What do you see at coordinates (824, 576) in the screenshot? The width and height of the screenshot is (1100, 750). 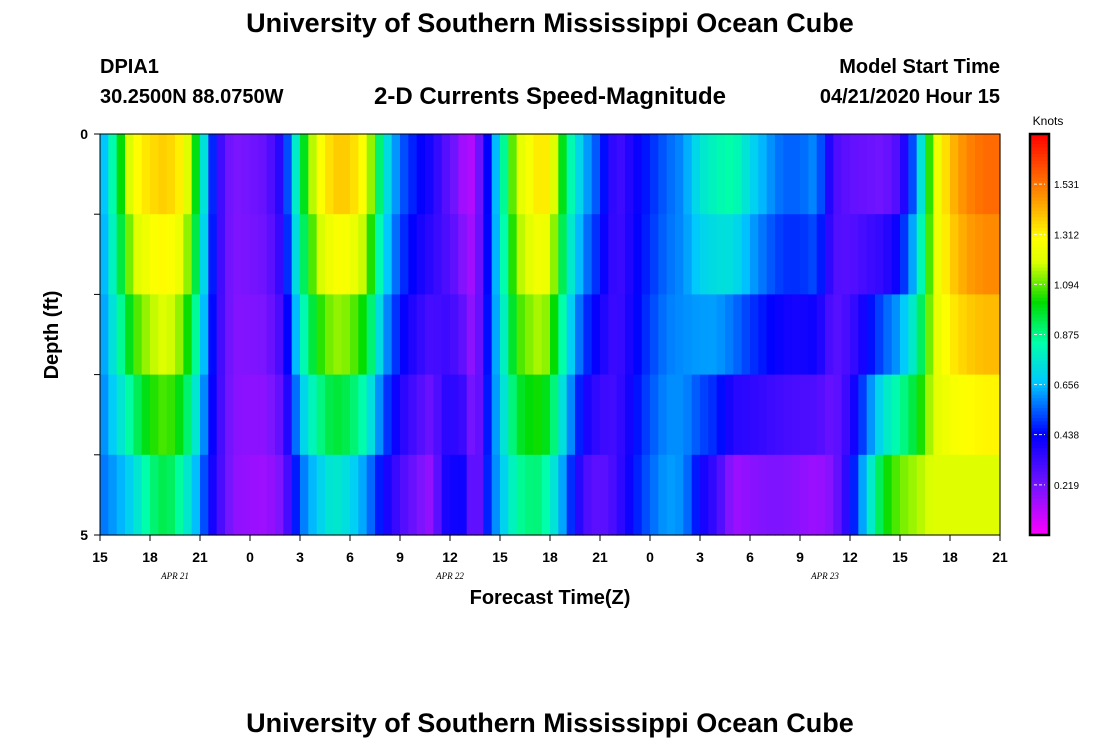 I see `date-label: APR 23` at bounding box center [824, 576].